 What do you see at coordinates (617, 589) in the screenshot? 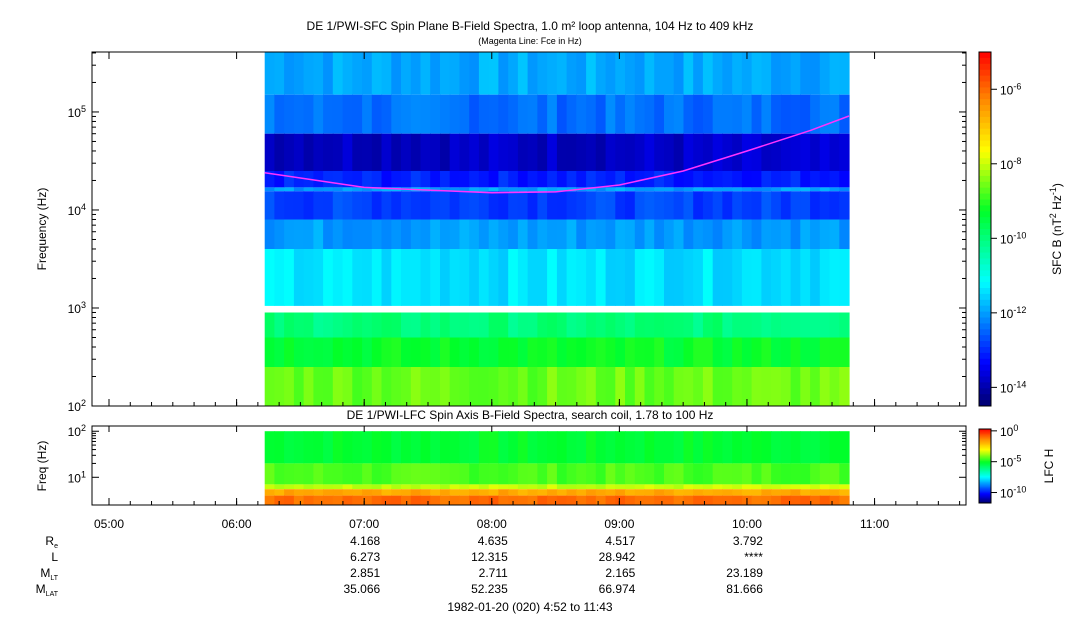
I see `ephemeris-value: 66.974` at bounding box center [617, 589].